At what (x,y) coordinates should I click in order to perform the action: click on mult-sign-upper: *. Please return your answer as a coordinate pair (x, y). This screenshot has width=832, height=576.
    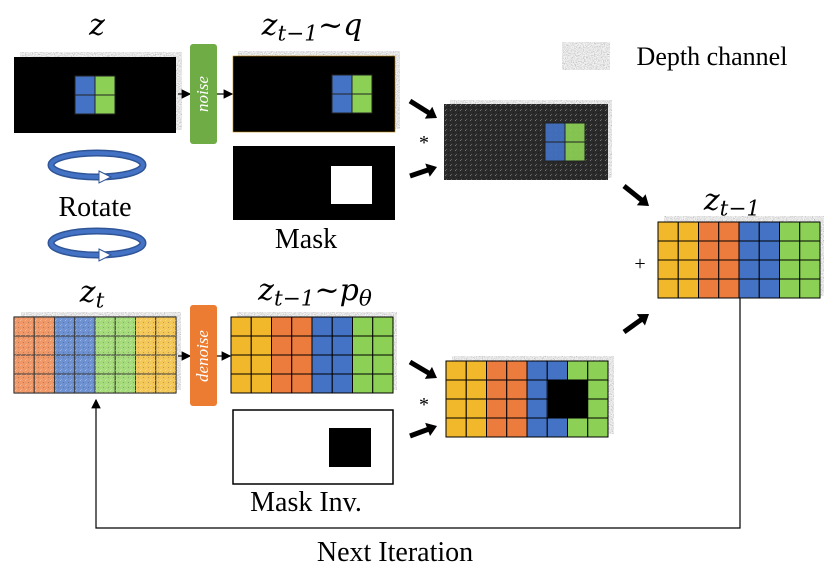
    Looking at the image, I should click on (424, 143).